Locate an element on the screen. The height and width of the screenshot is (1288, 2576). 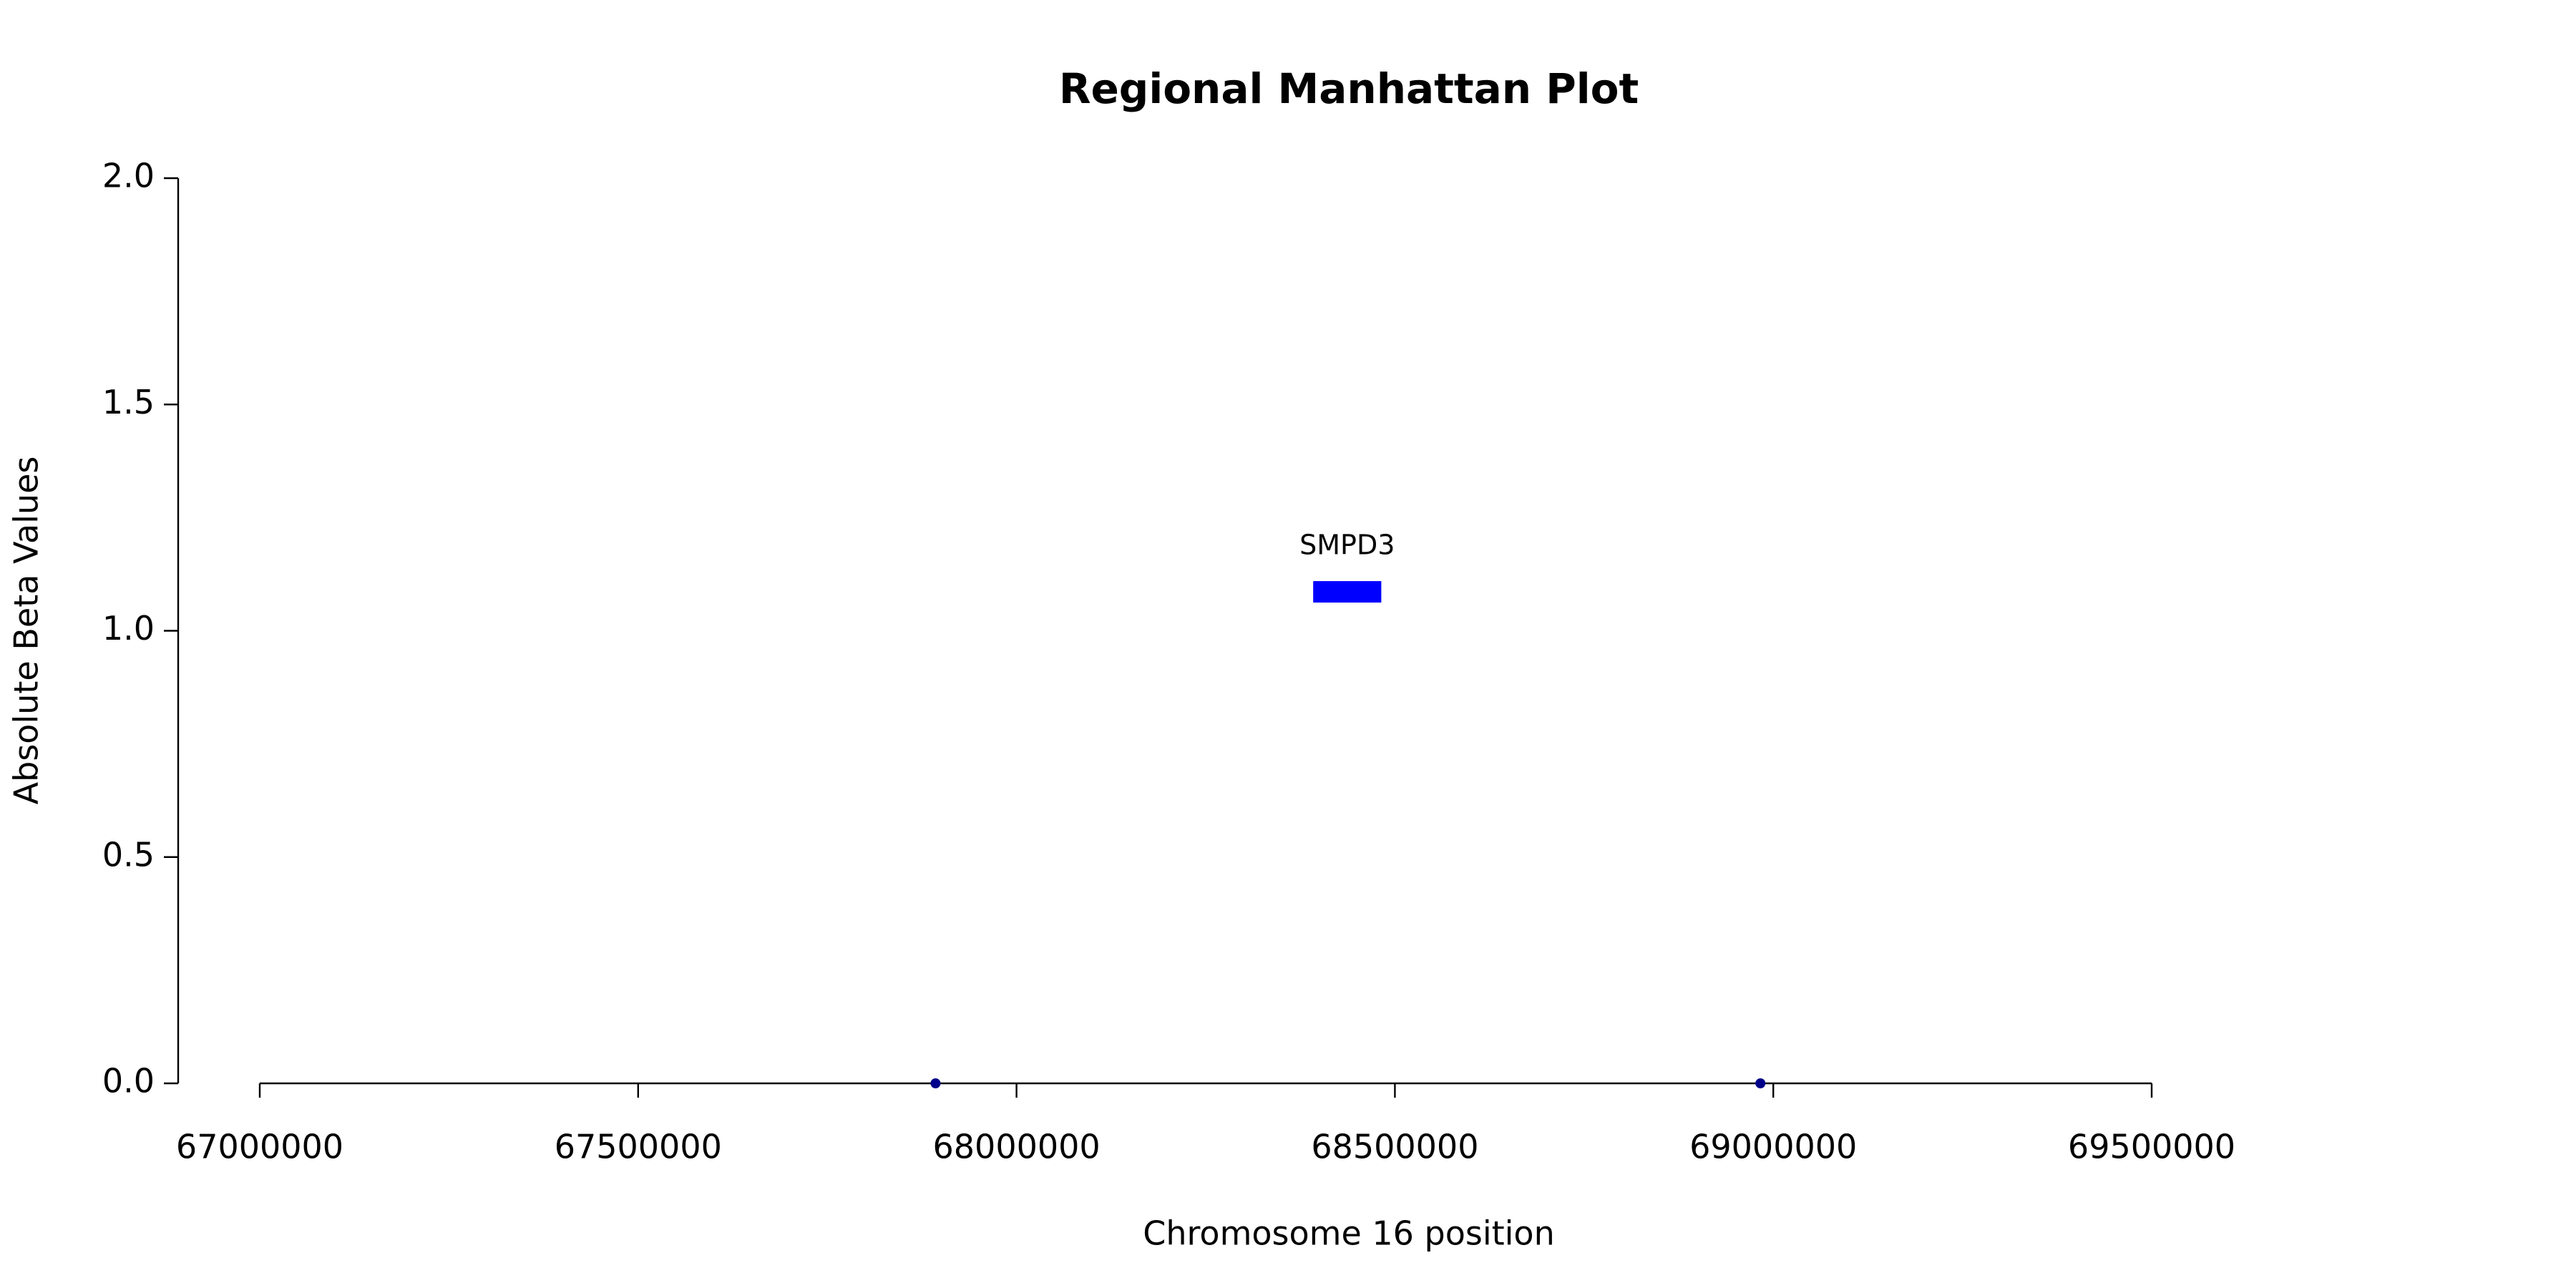
y-tick-label: 0.0 is located at coordinates (128, 1081).